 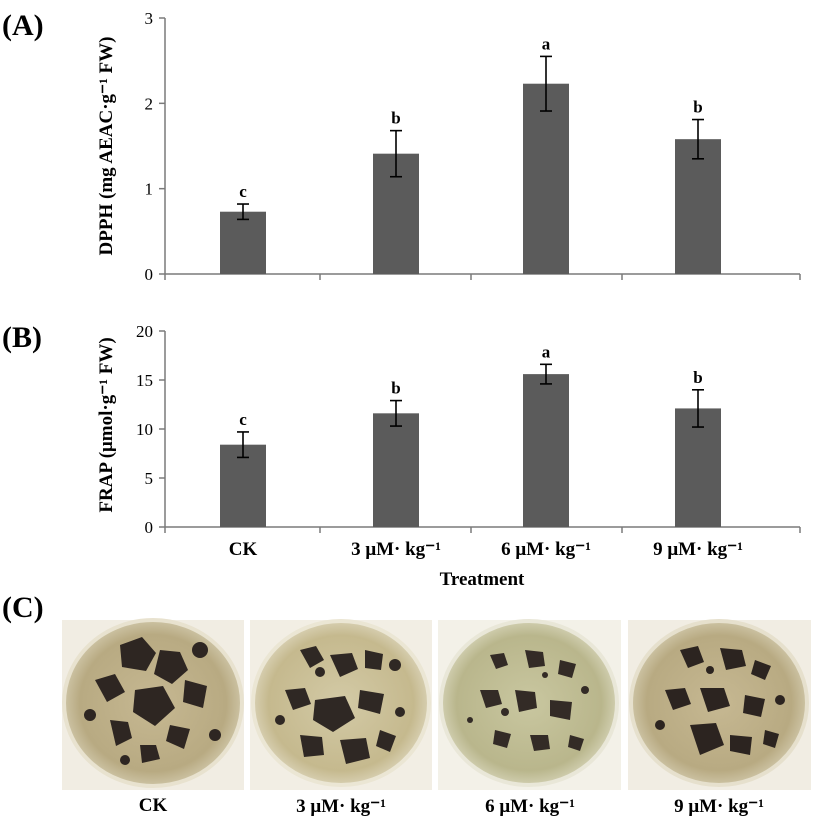 I want to click on x-category-label: CK, so click(x=243, y=549).